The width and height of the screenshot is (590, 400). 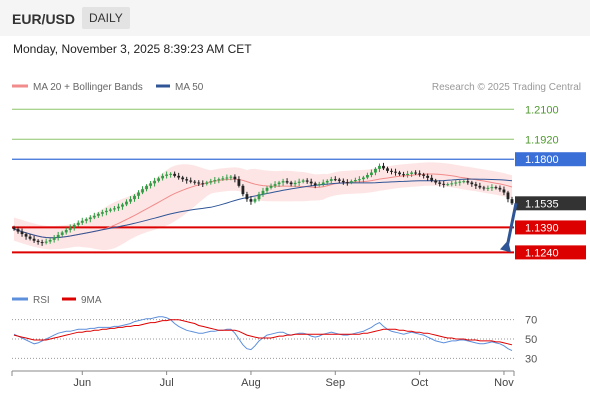 I want to click on level-1.1390-label: 1.1390, so click(x=542, y=228).